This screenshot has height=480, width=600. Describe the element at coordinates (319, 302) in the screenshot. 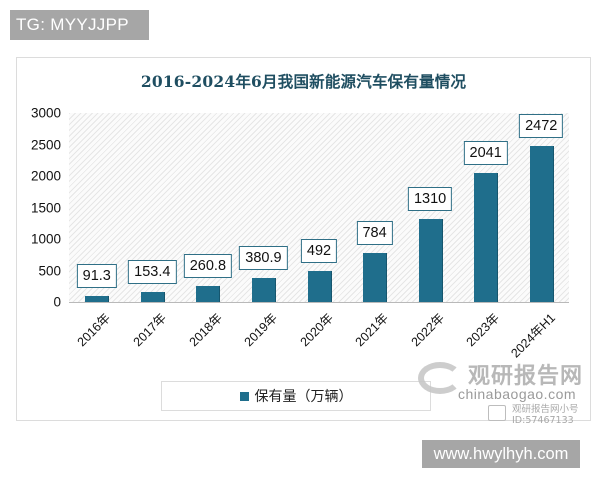

I see `x-axis-line` at that location.